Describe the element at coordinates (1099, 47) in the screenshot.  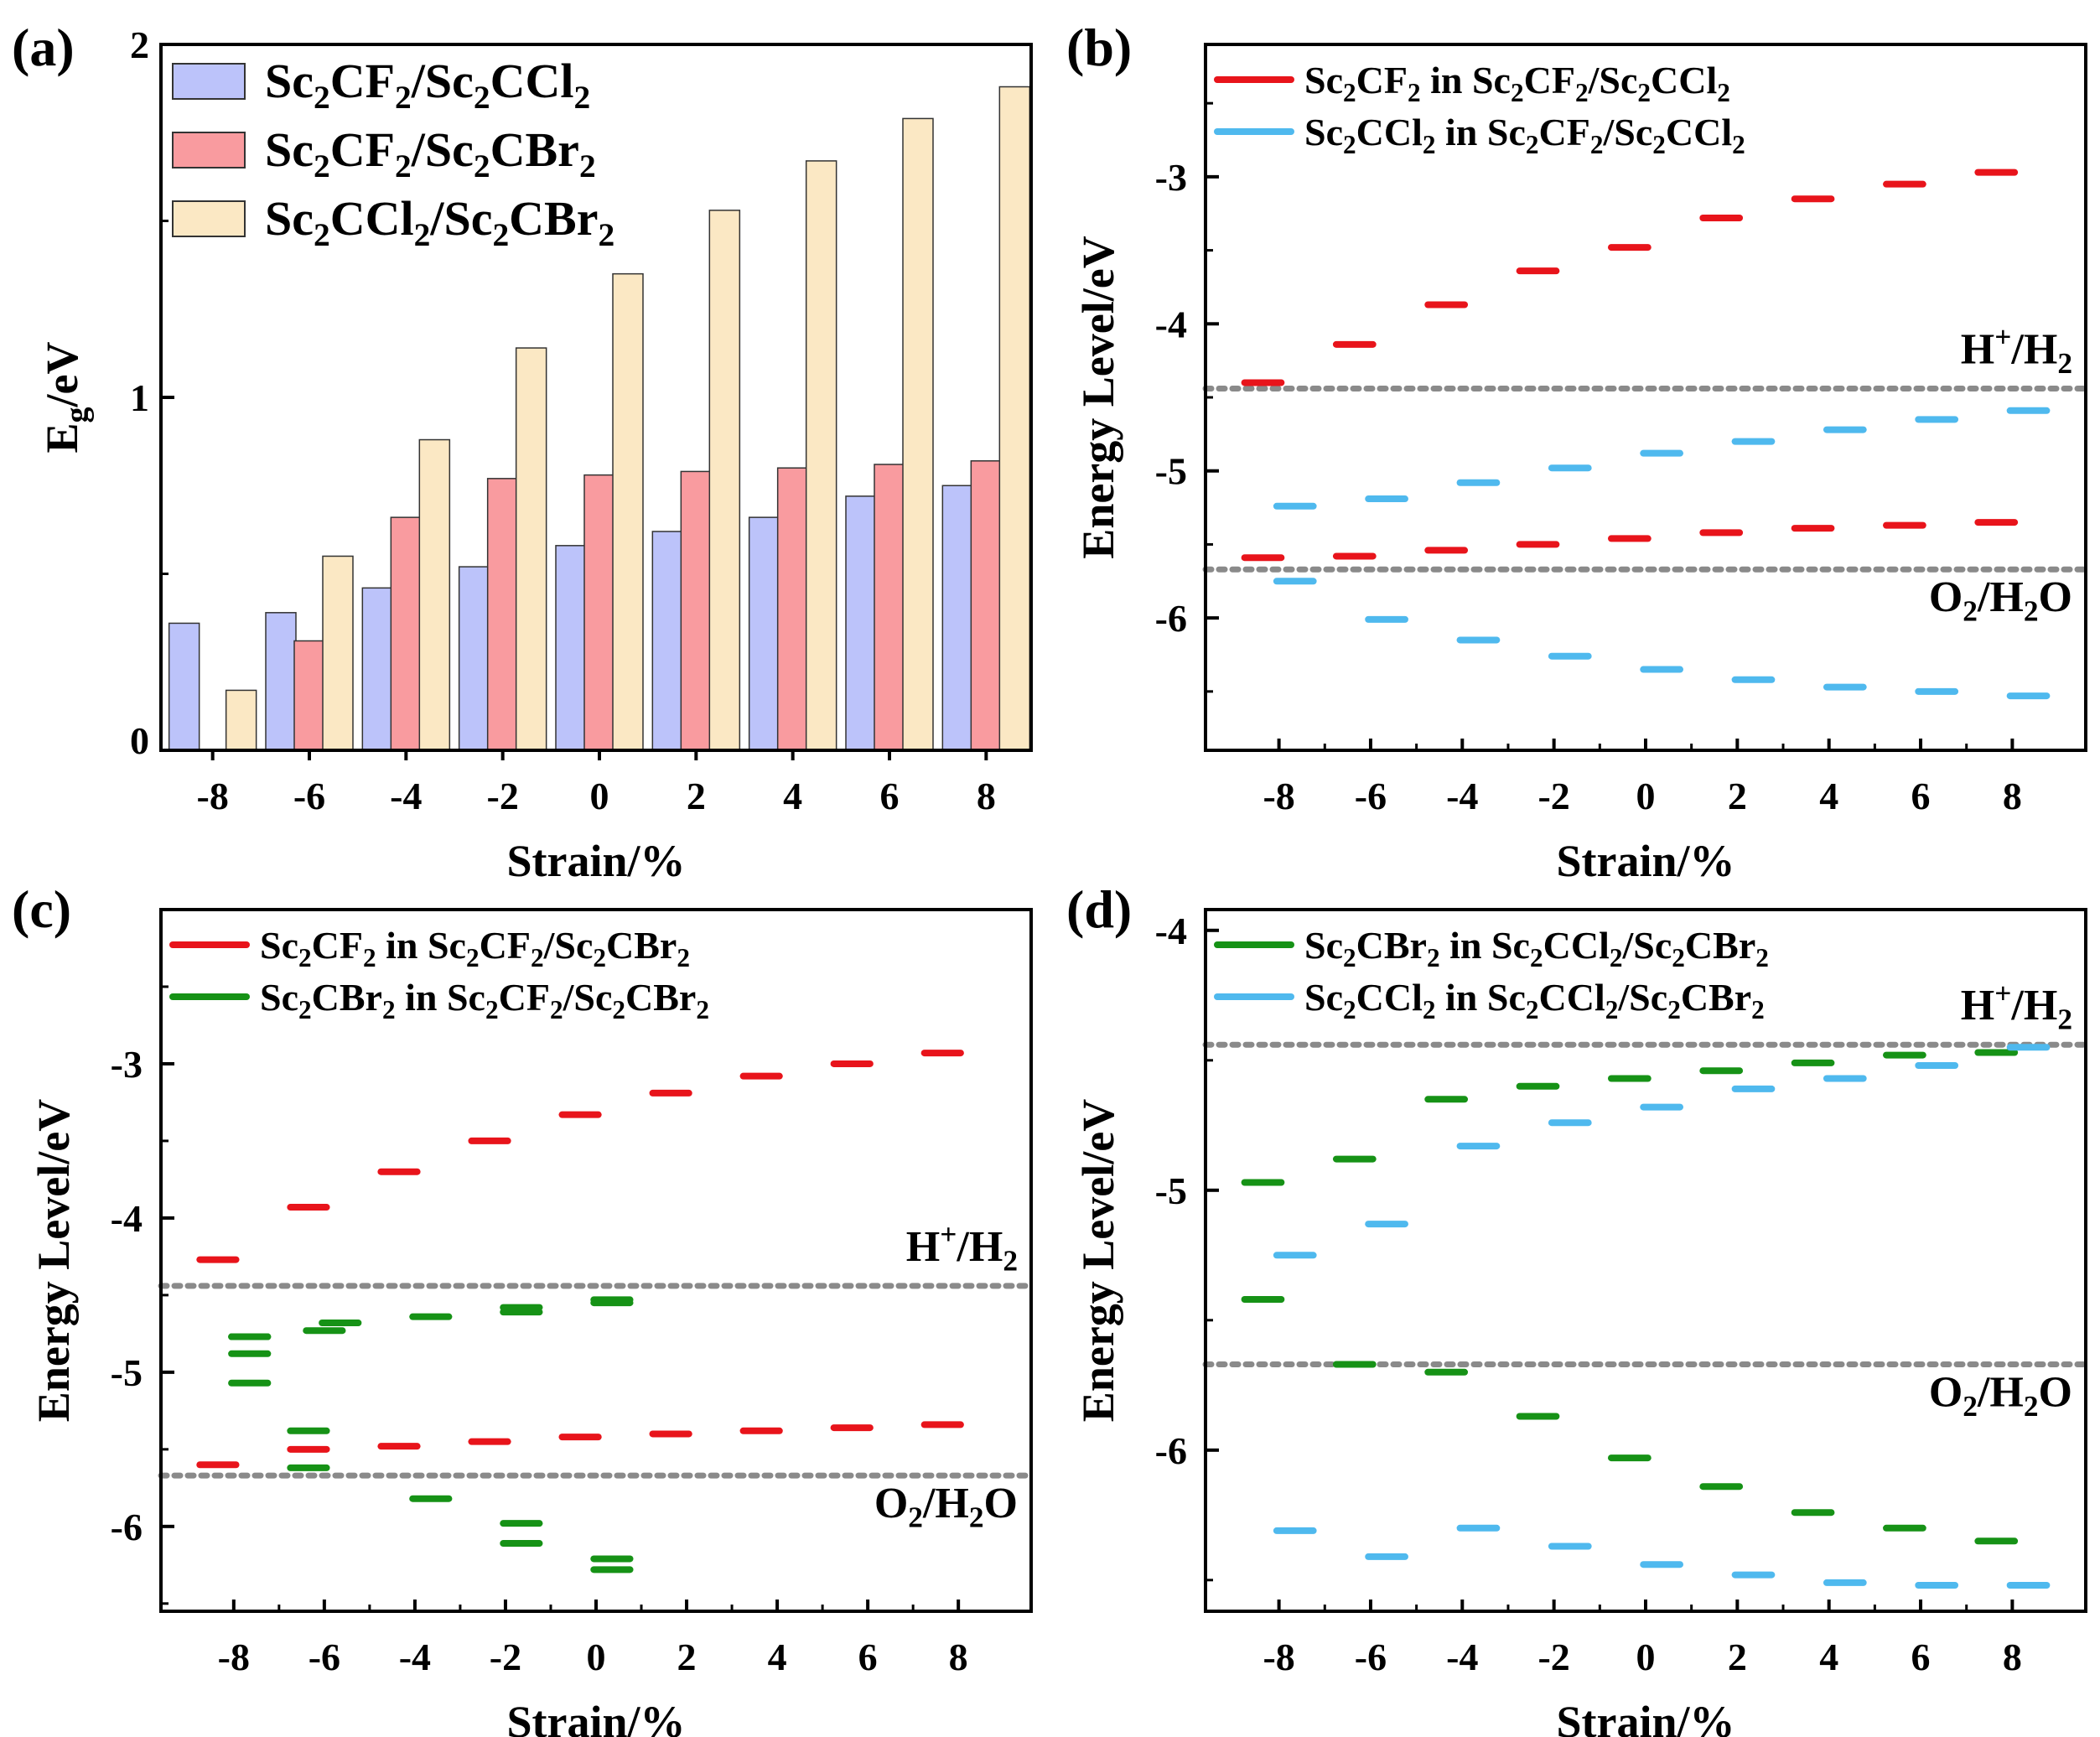
I see `panel-label: (b)` at that location.